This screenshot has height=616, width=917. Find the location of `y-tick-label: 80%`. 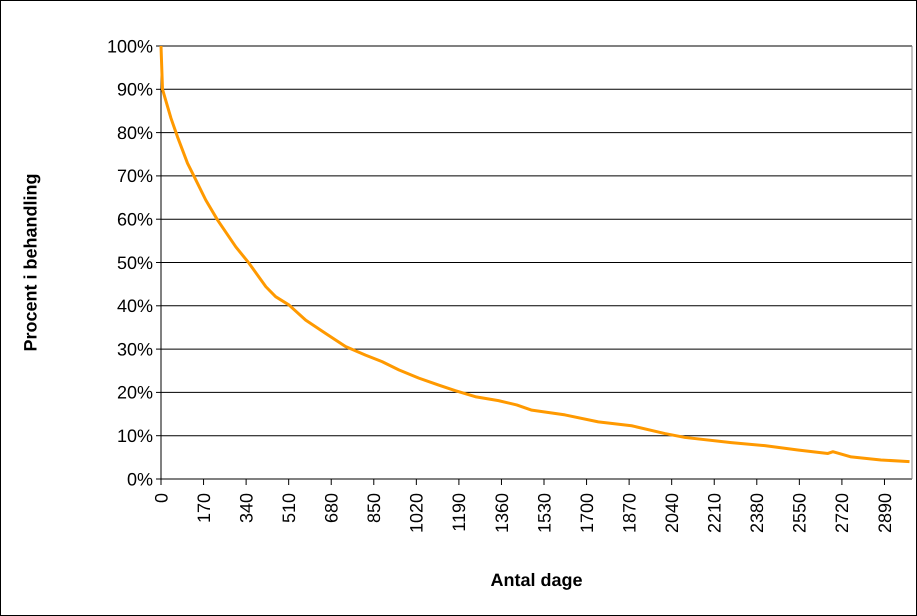

y-tick-label: 80% is located at coordinates (134, 132).